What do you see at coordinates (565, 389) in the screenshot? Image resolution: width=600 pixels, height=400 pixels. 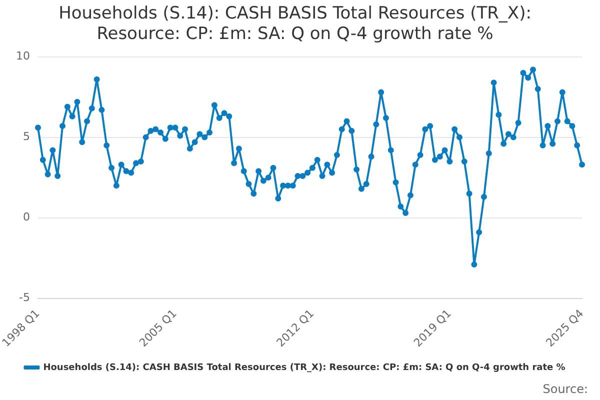 I see `source-note: Source:` at bounding box center [565, 389].